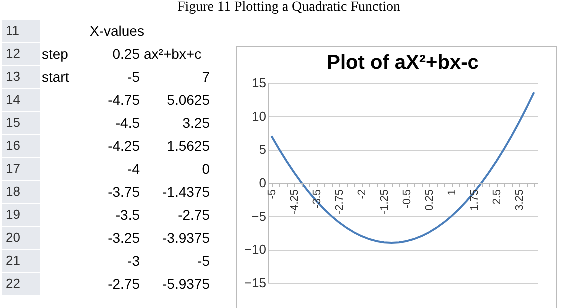 The width and height of the screenshot is (578, 308). What do you see at coordinates (262, 183) in the screenshot?
I see `y-tick-label: 0` at bounding box center [262, 183].